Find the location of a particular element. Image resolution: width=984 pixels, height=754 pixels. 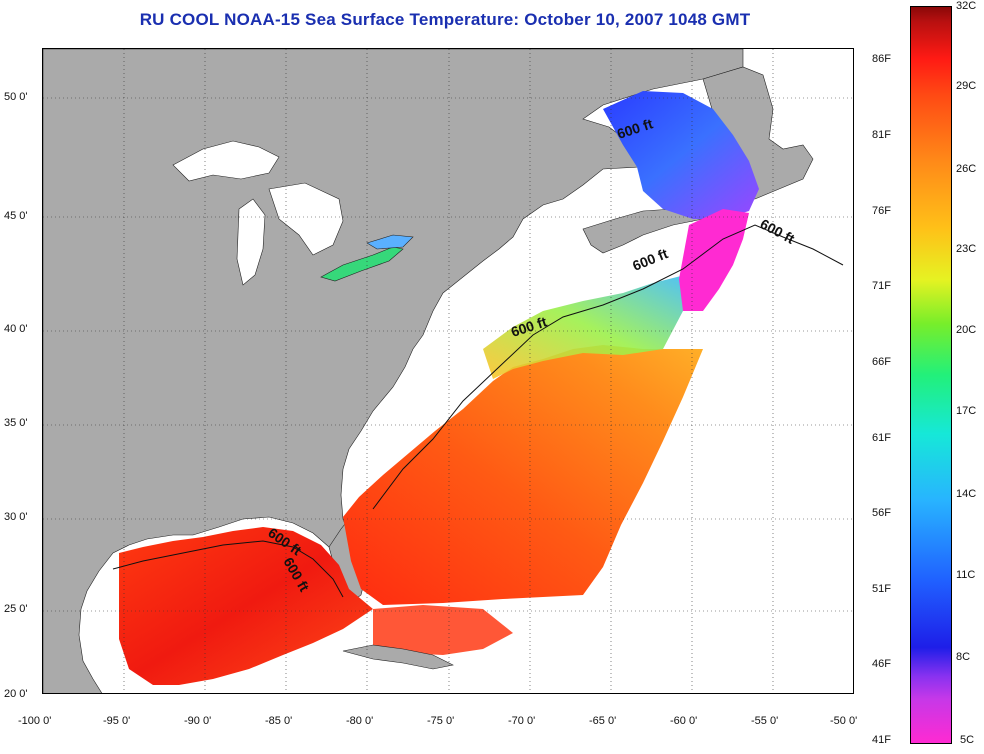

lake-ontario is located at coordinates (390, 242).